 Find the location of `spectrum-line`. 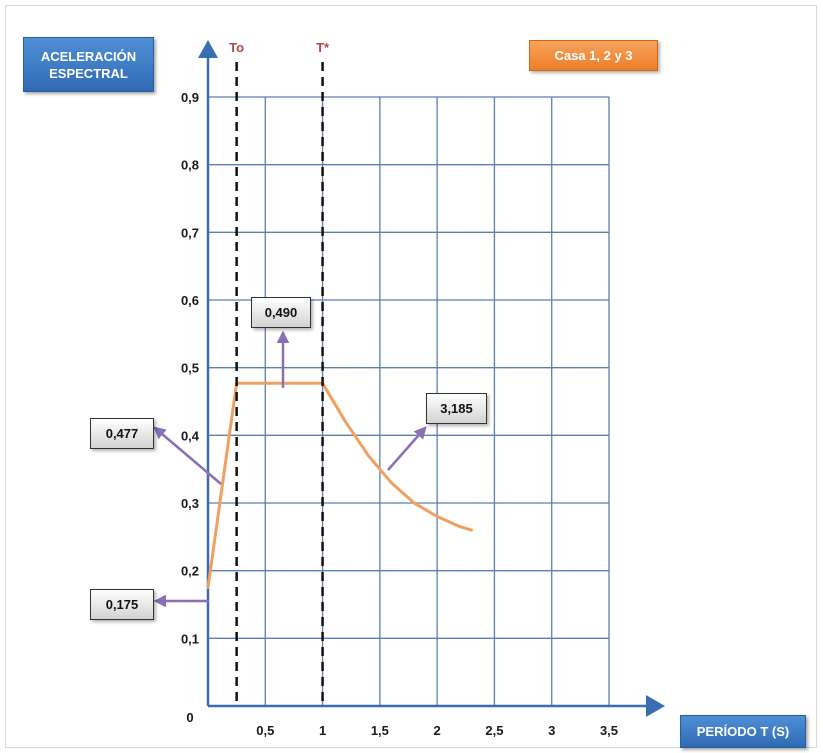

spectrum-line is located at coordinates (339, 485).